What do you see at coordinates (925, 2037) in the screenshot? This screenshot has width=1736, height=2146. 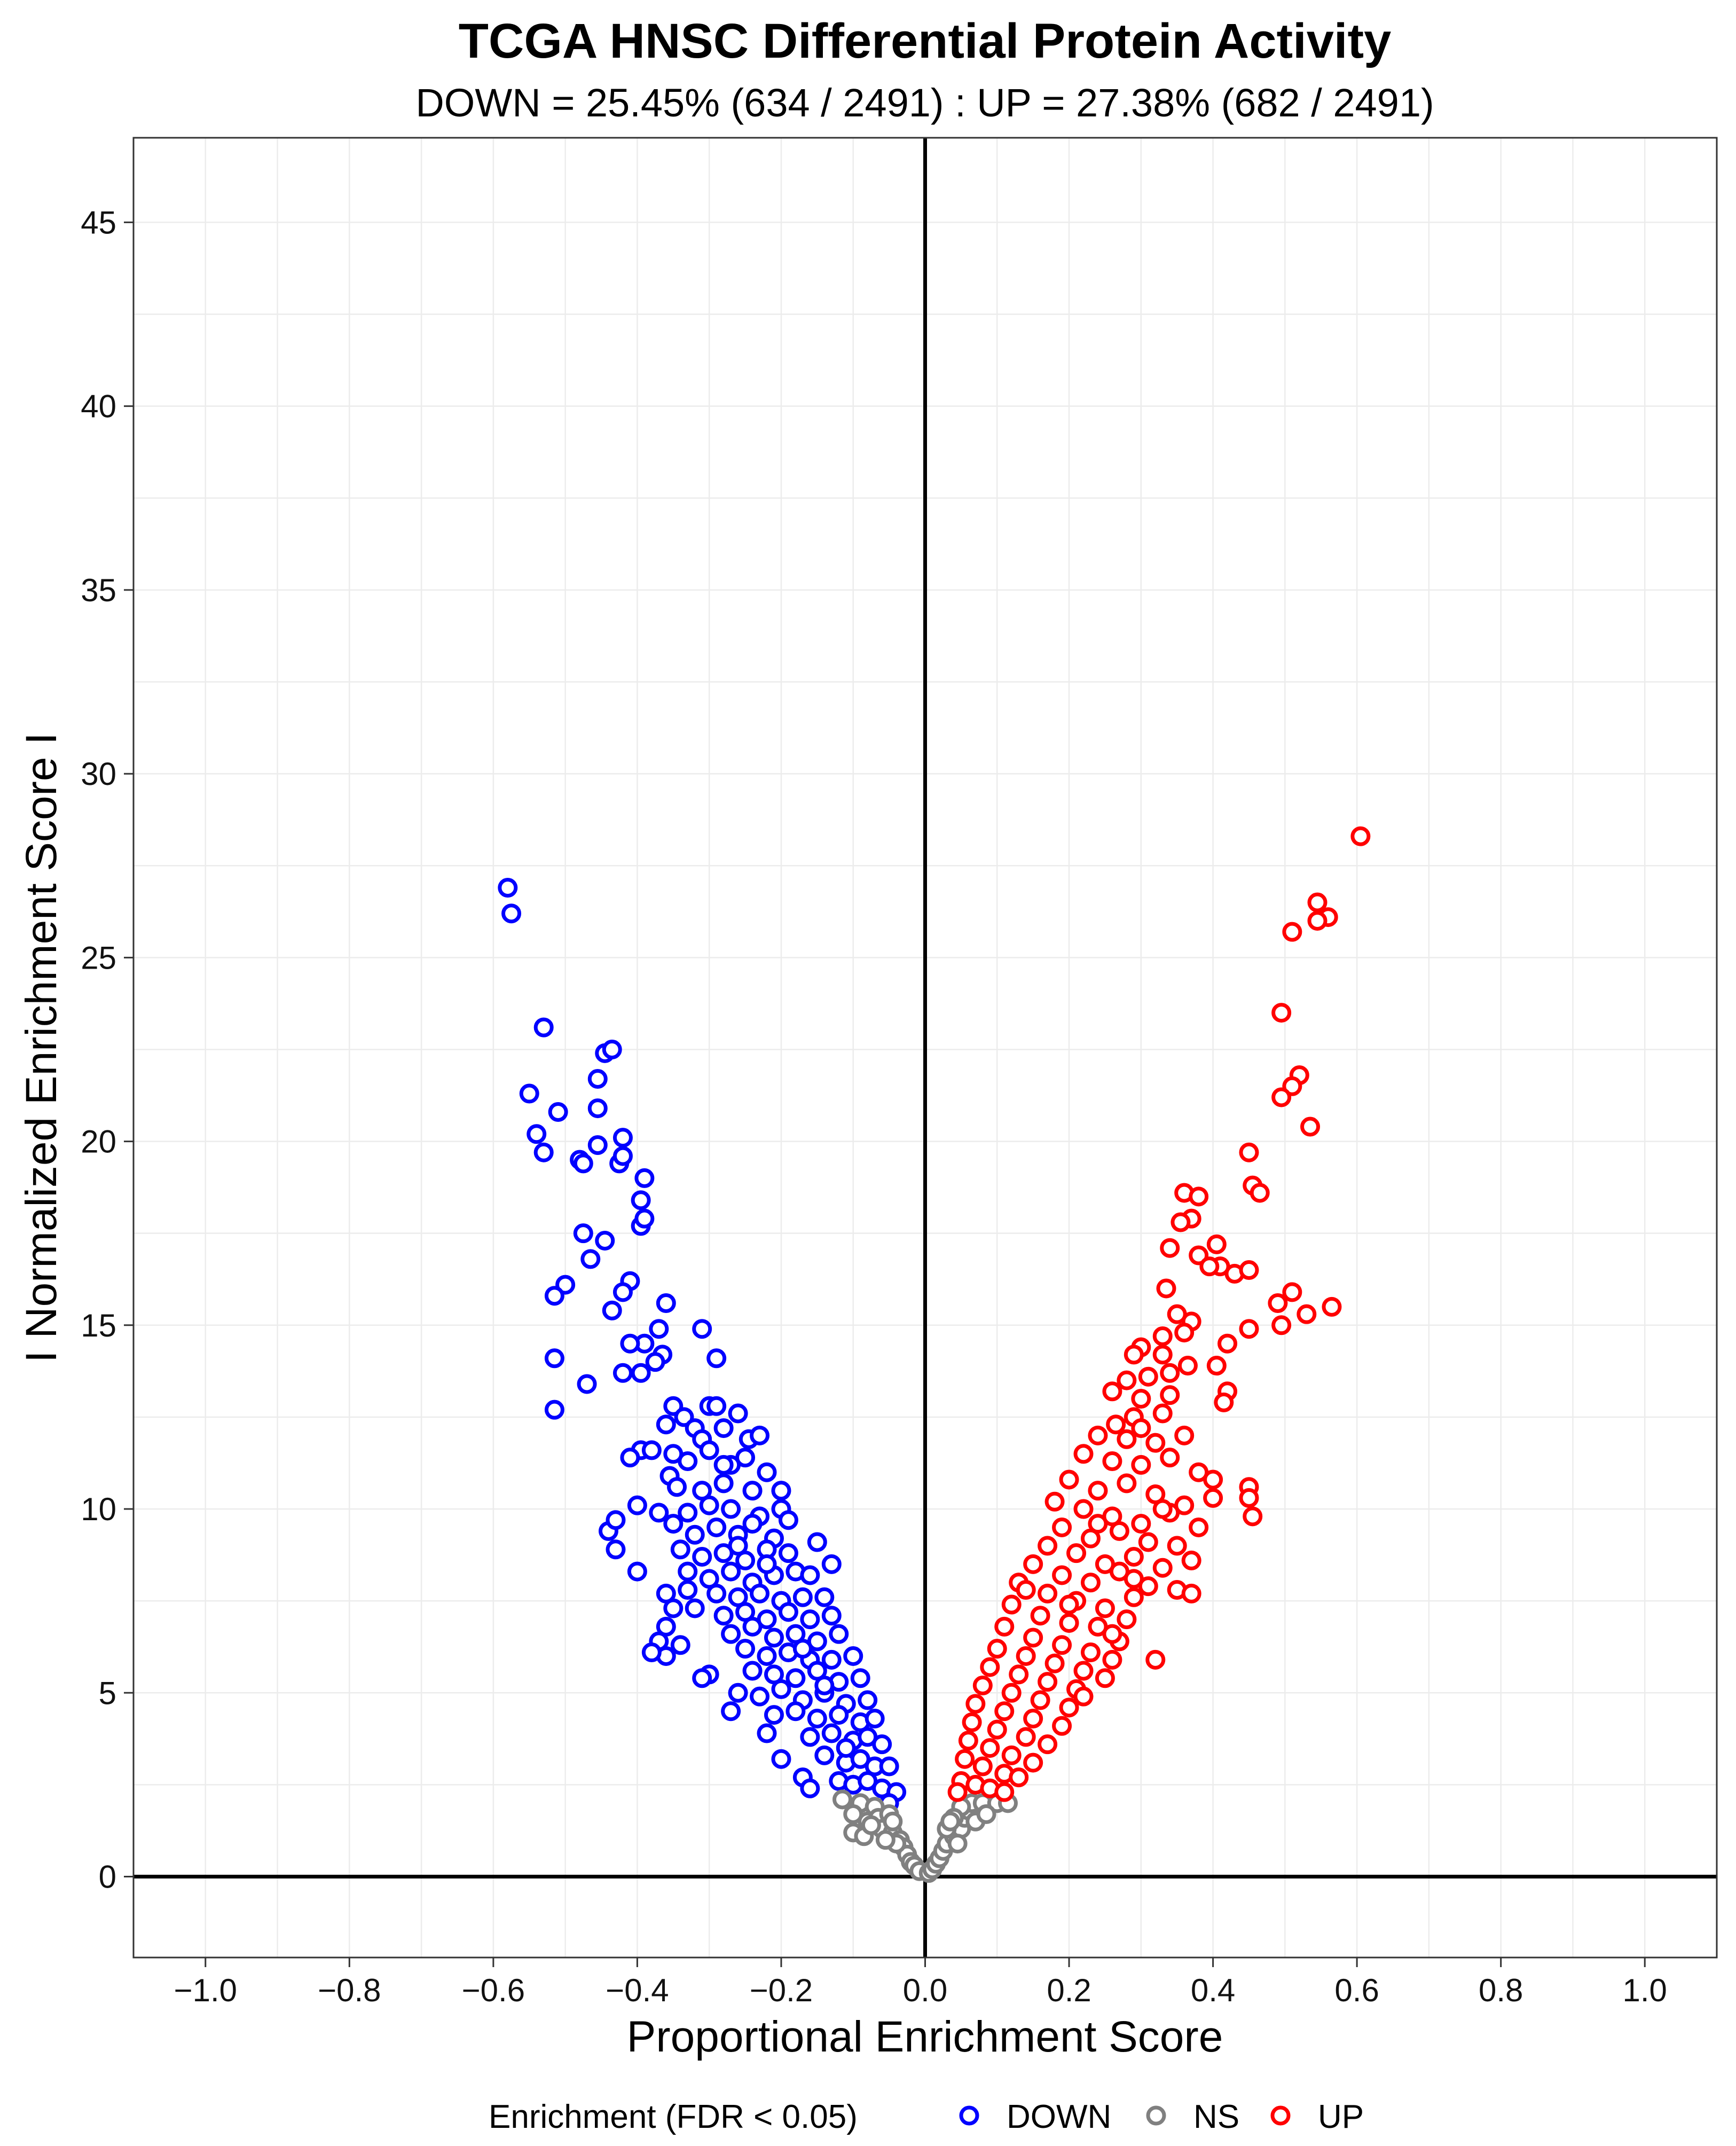 I see `x-axis-title: Proportional Enrichment Score` at bounding box center [925, 2037].